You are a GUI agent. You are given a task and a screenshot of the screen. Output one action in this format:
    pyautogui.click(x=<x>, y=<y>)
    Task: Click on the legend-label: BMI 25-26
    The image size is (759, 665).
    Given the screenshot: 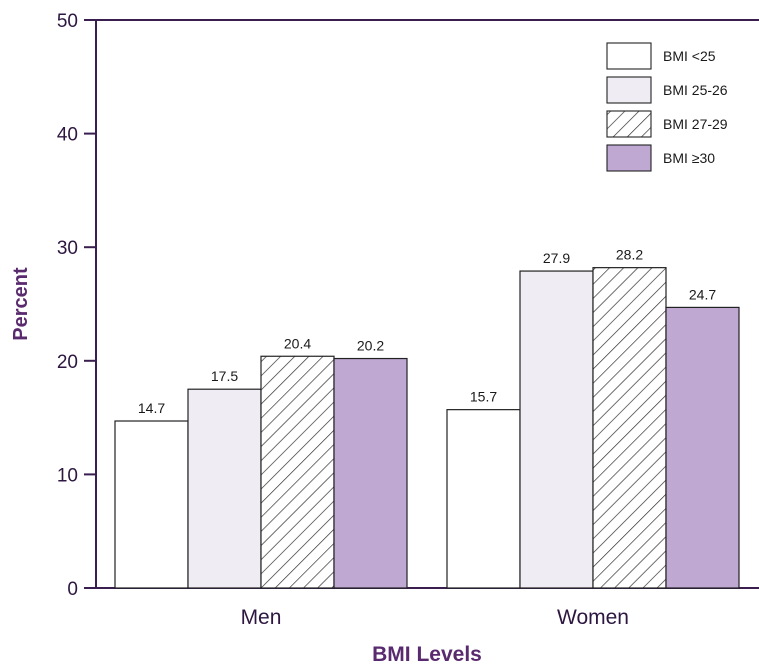 What is the action you would take?
    pyautogui.click(x=695, y=90)
    